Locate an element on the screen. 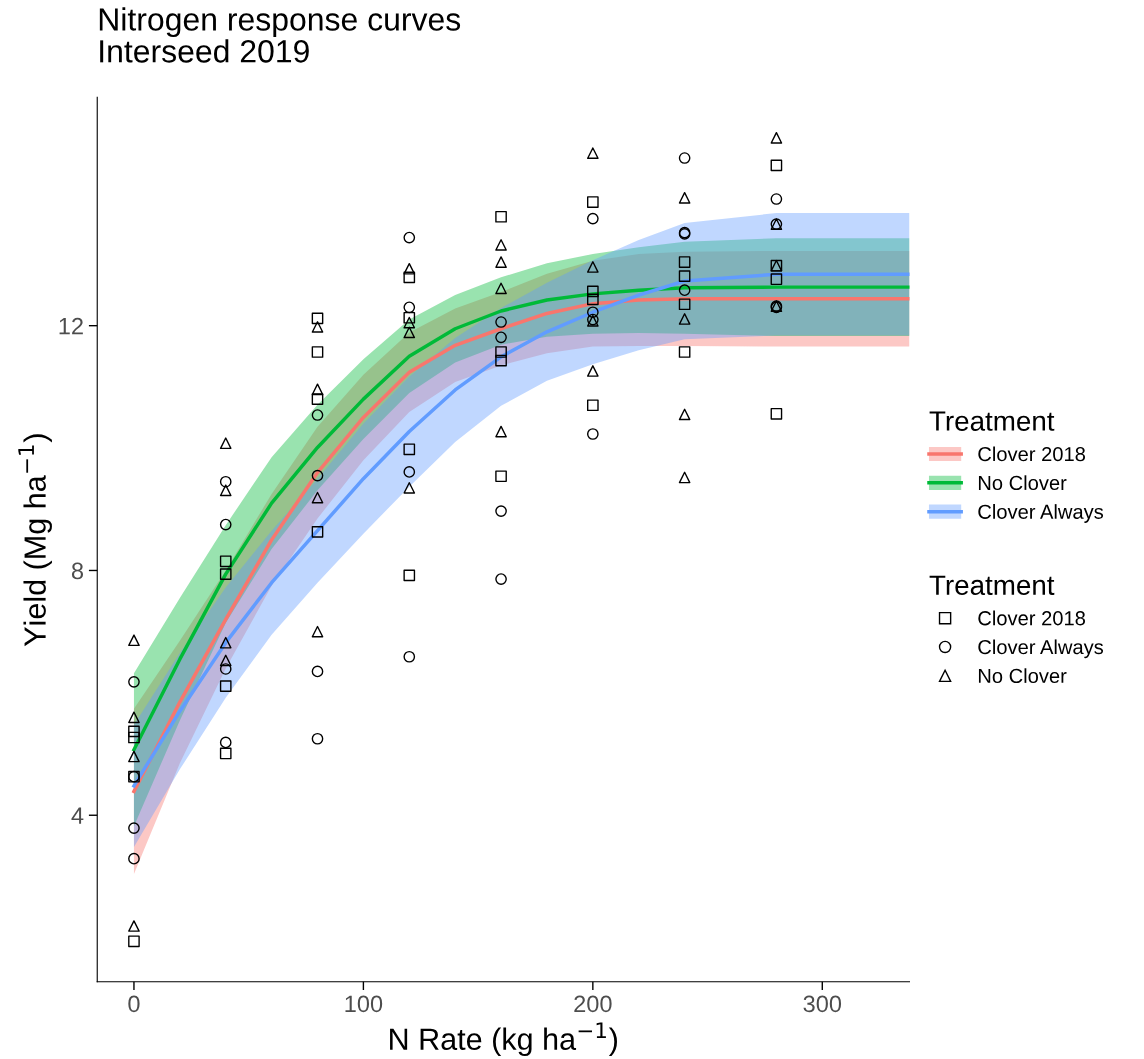 Image resolution: width=1144 pixels, height=1059 pixels. chart-subtitle: Interseed 2019 is located at coordinates (204, 51).